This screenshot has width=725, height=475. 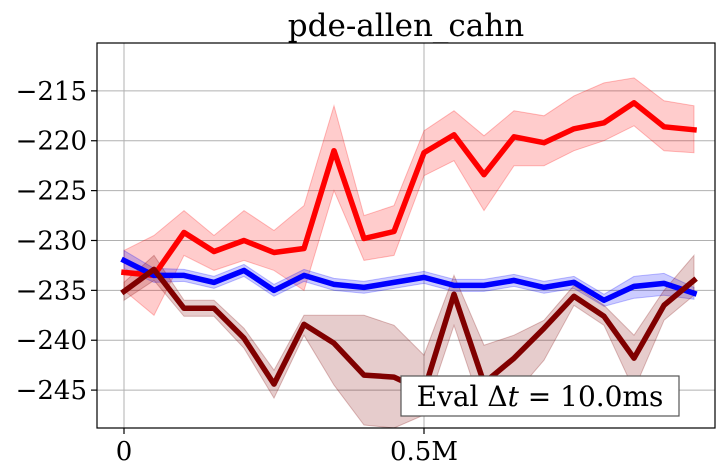 What do you see at coordinates (124, 452) in the screenshot?
I see `x-tick-label: 0` at bounding box center [124, 452].